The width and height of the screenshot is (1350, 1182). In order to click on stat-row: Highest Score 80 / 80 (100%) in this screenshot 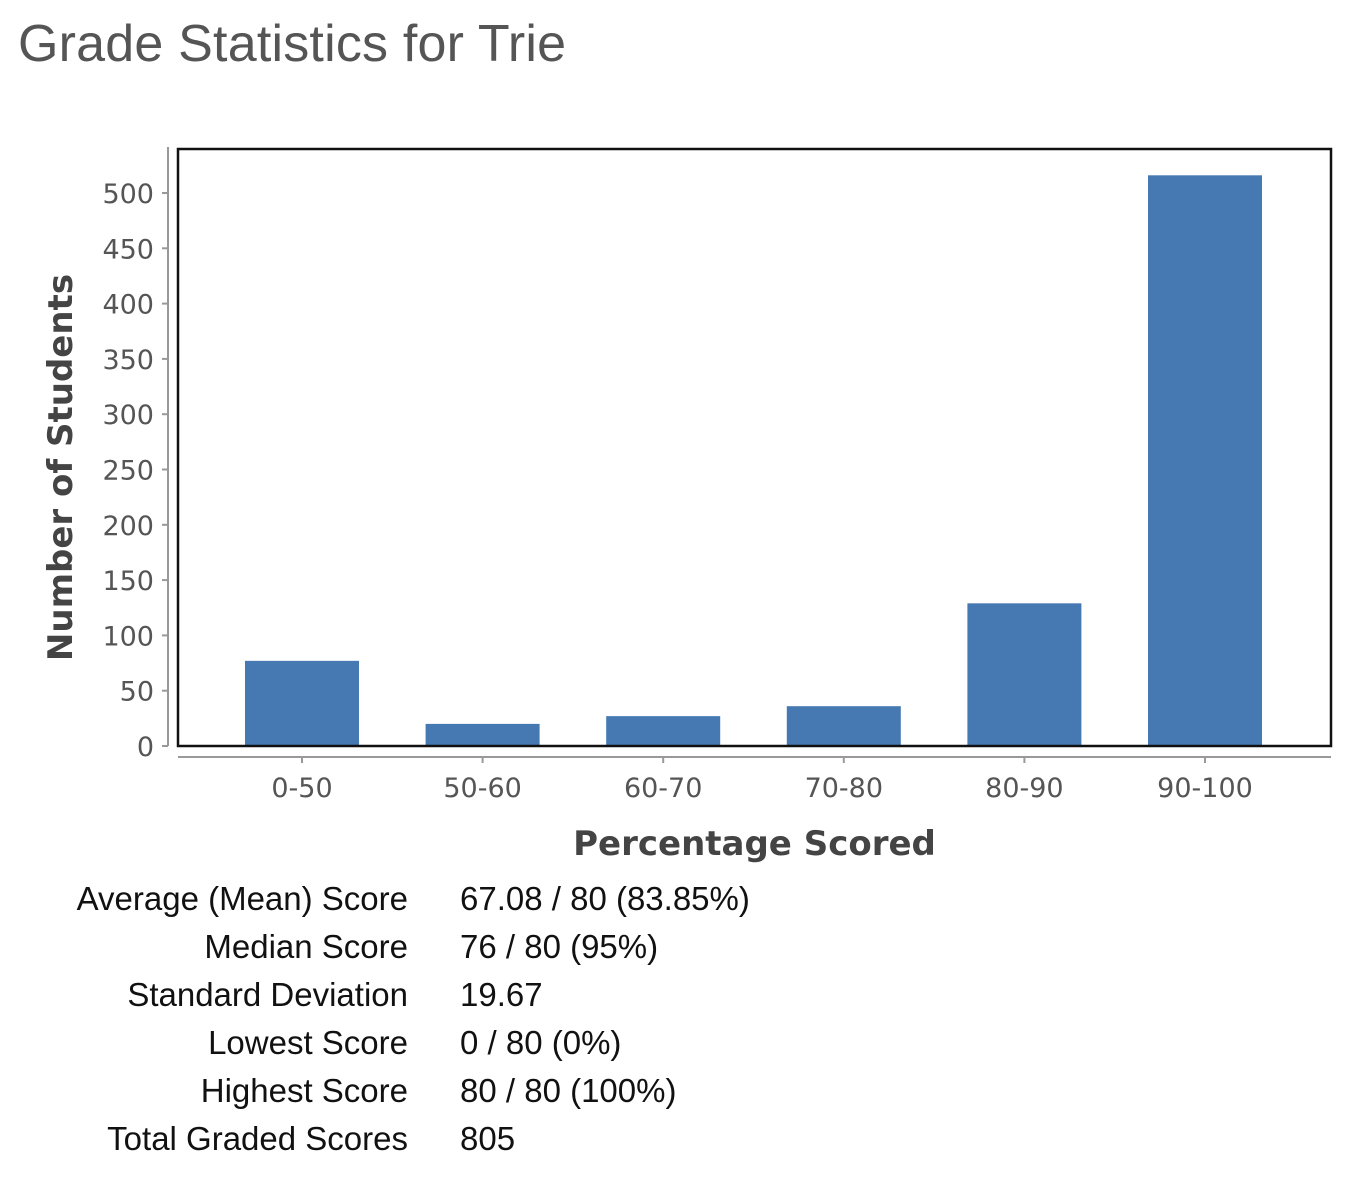, I will do `click(675, 1096)`.